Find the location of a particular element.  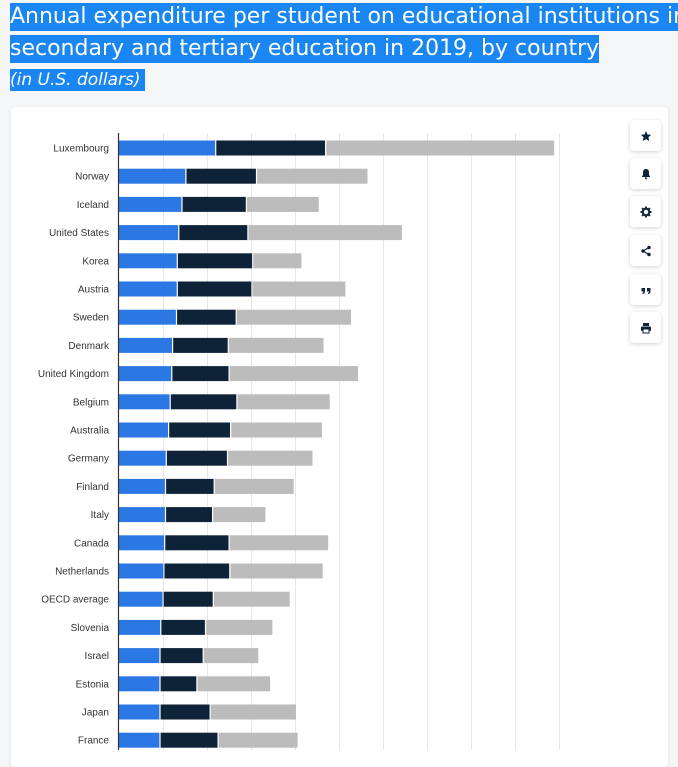

share-button is located at coordinates (645, 250).